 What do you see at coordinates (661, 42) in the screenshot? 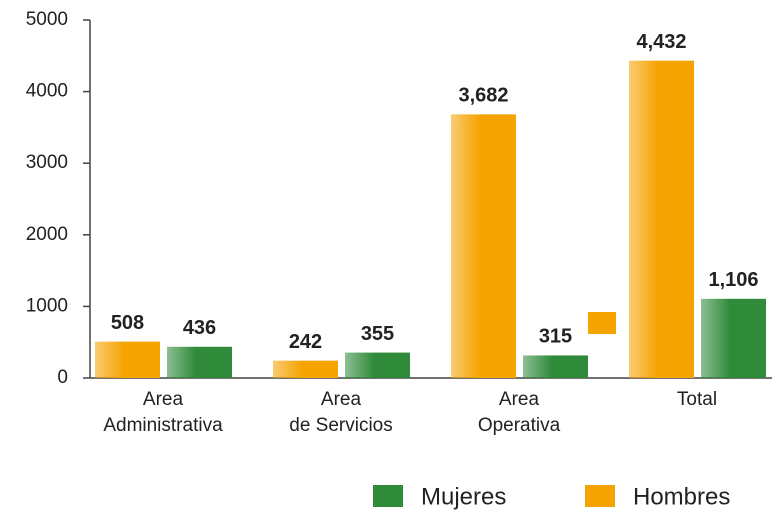
I see `value-label: 4,432` at bounding box center [661, 42].